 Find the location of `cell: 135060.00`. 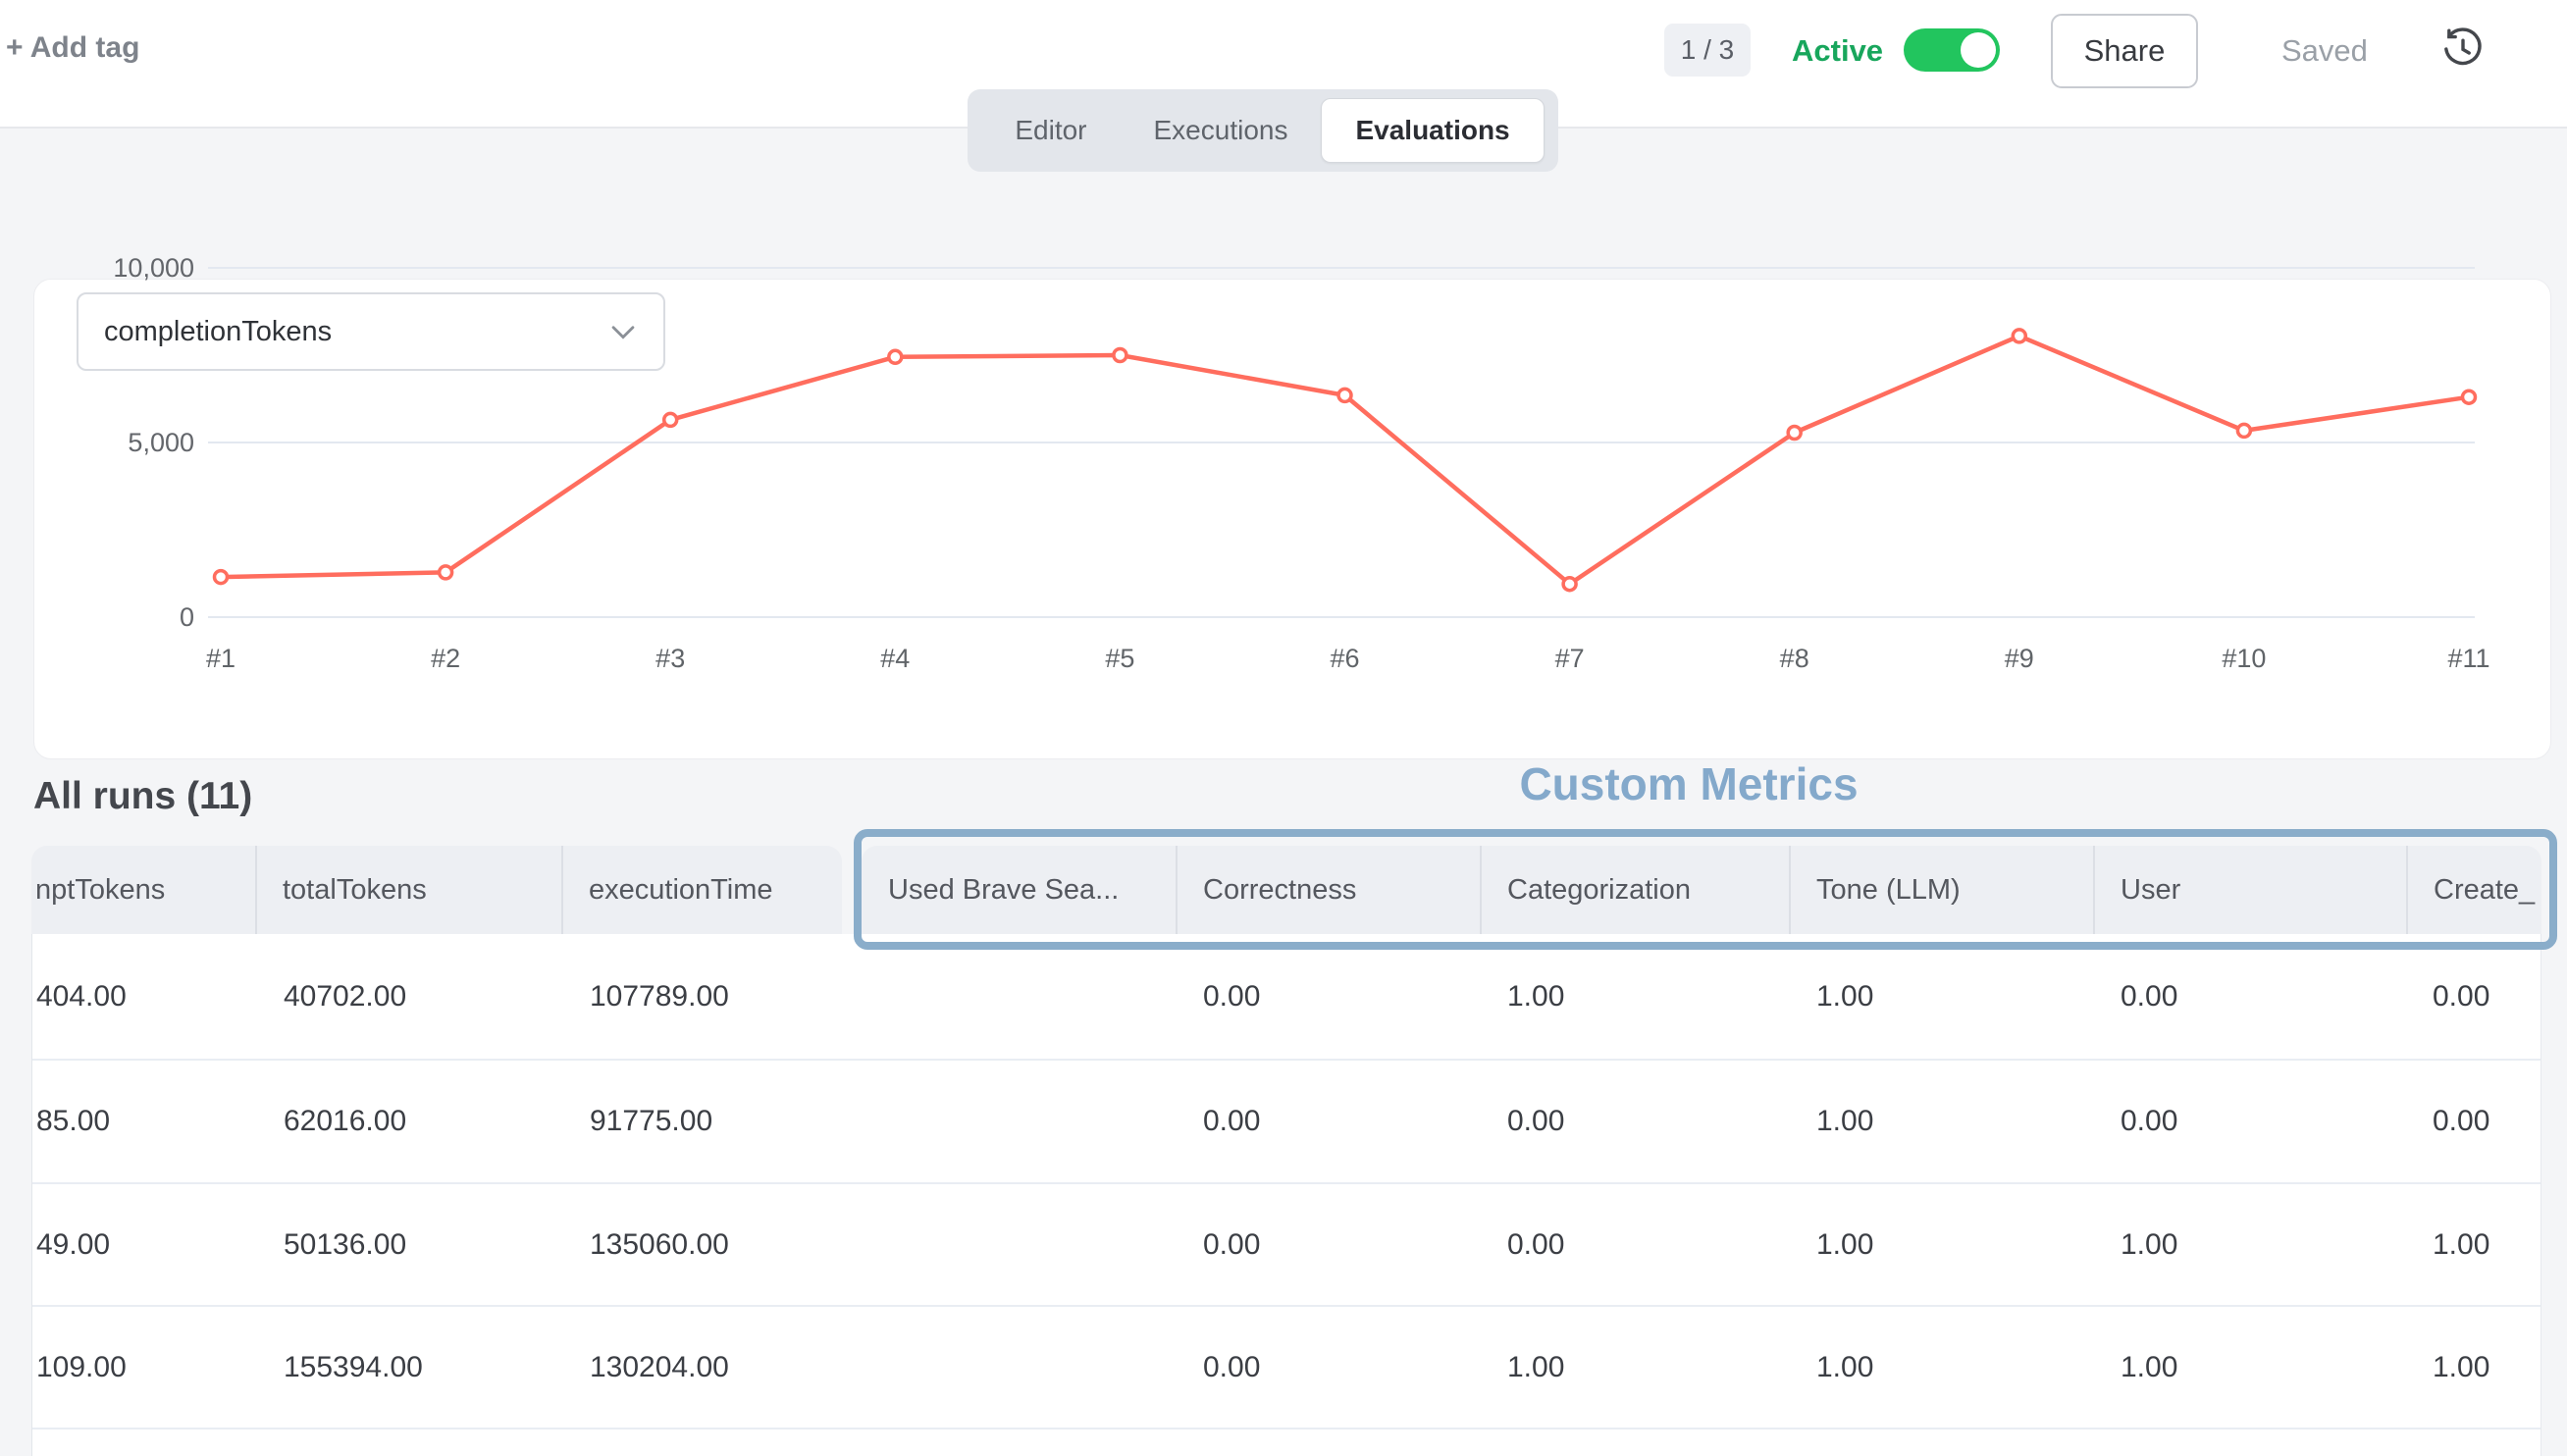

cell: 135060.00 is located at coordinates (660, 1244).